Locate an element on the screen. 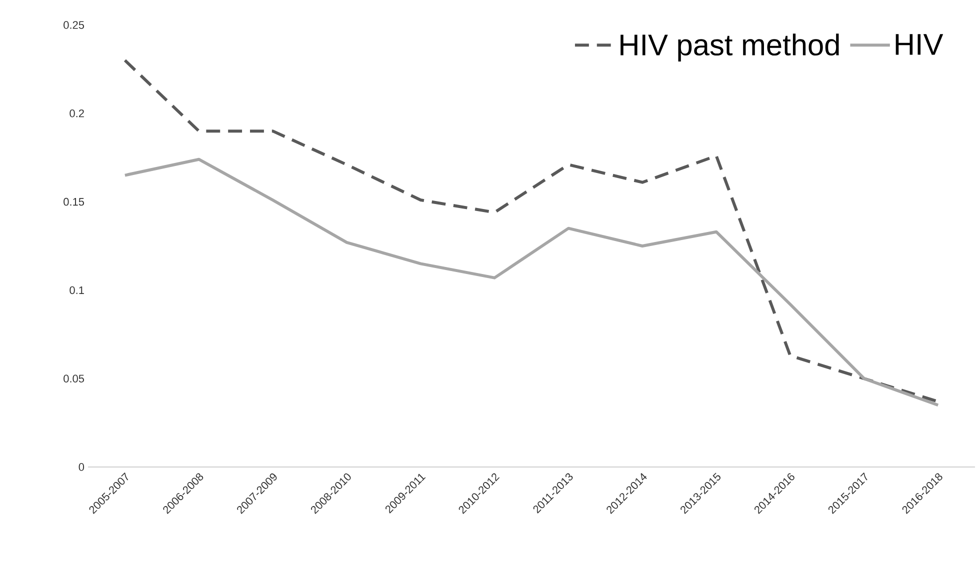 This screenshot has width=979, height=575. y-tick-label: 0 is located at coordinates (81, 467).